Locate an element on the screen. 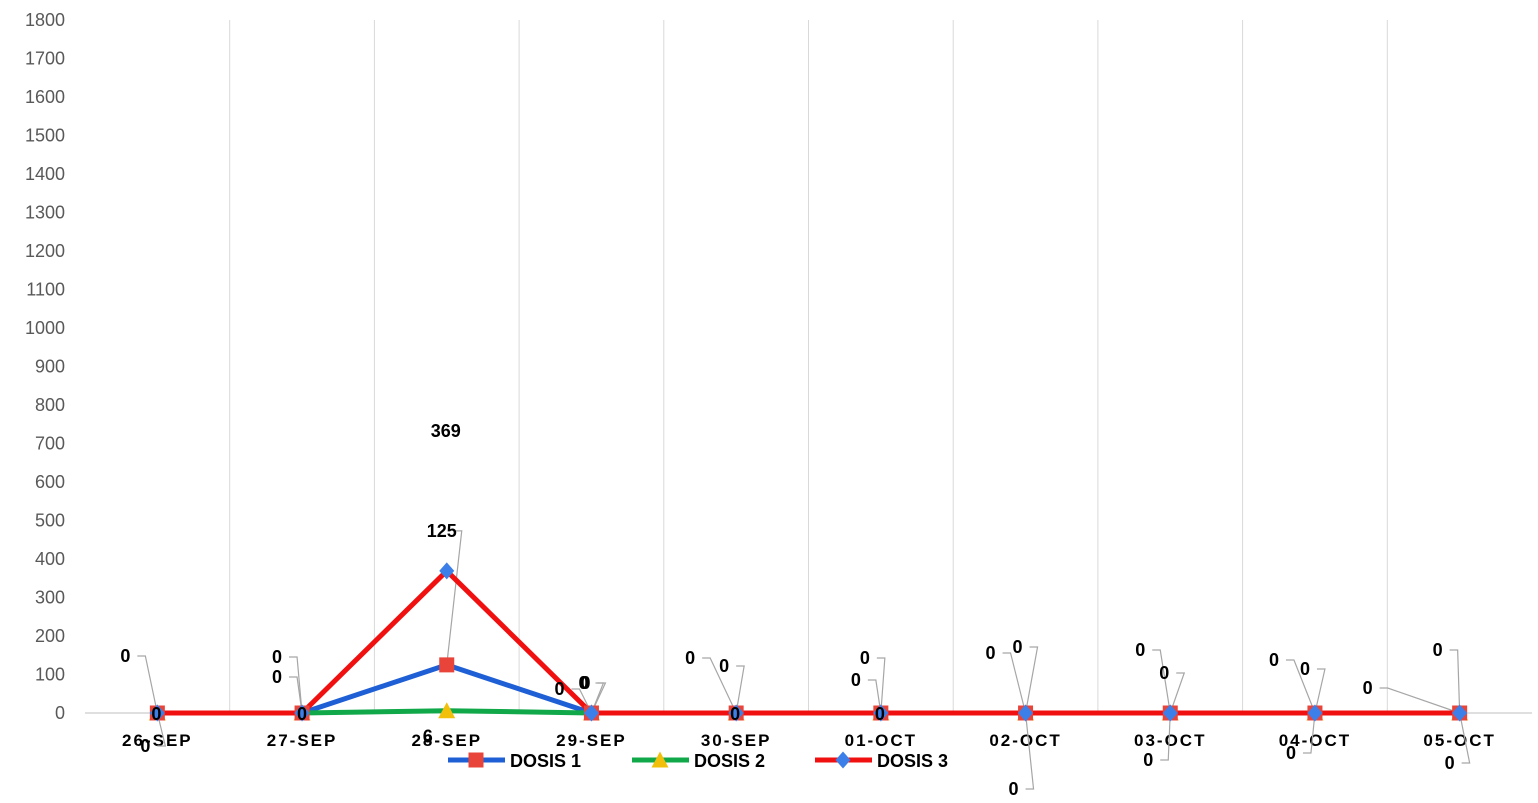 The image size is (1538, 803). legend-label: DOSIS 3 is located at coordinates (912, 761).